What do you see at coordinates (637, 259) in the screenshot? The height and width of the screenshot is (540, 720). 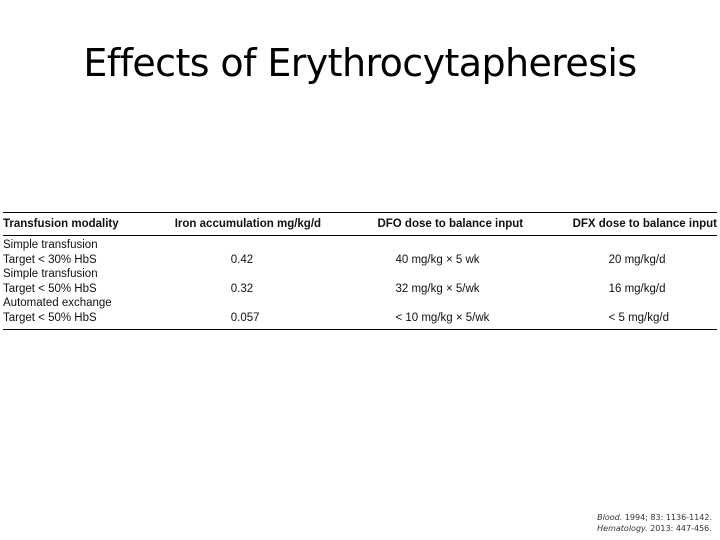 I see `cell-dfx: 20 mg/kg/d` at bounding box center [637, 259].